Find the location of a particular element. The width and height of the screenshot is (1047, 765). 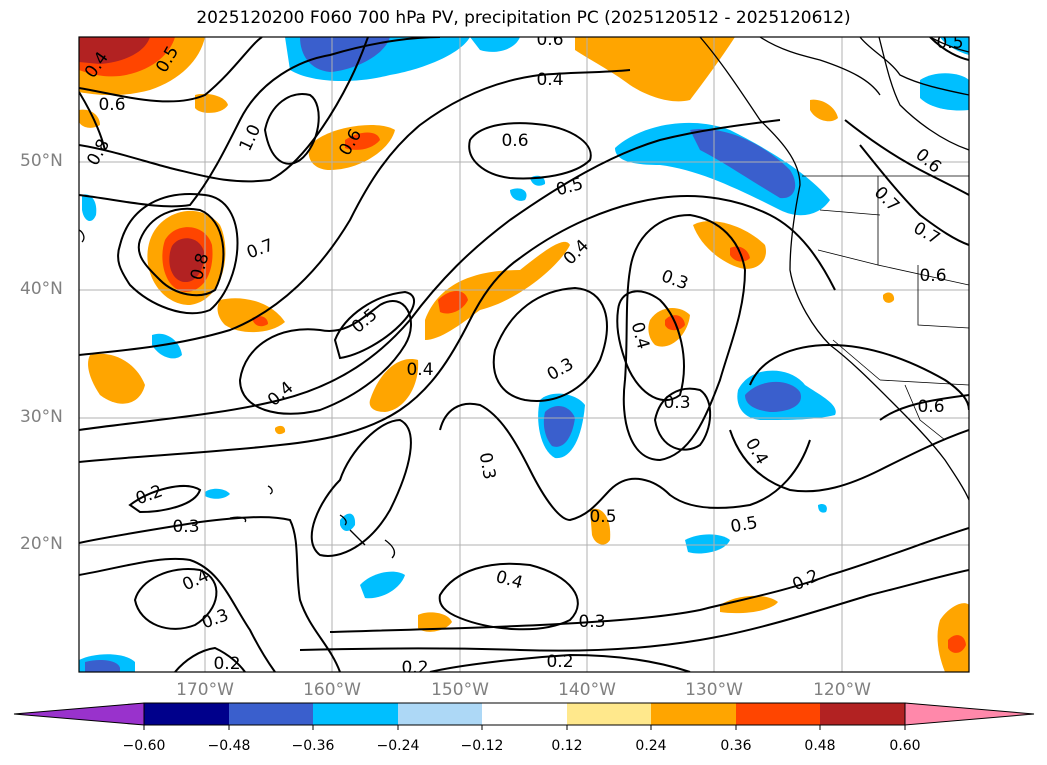

colorbar-tick-label: −0.24 is located at coordinates (398, 746).